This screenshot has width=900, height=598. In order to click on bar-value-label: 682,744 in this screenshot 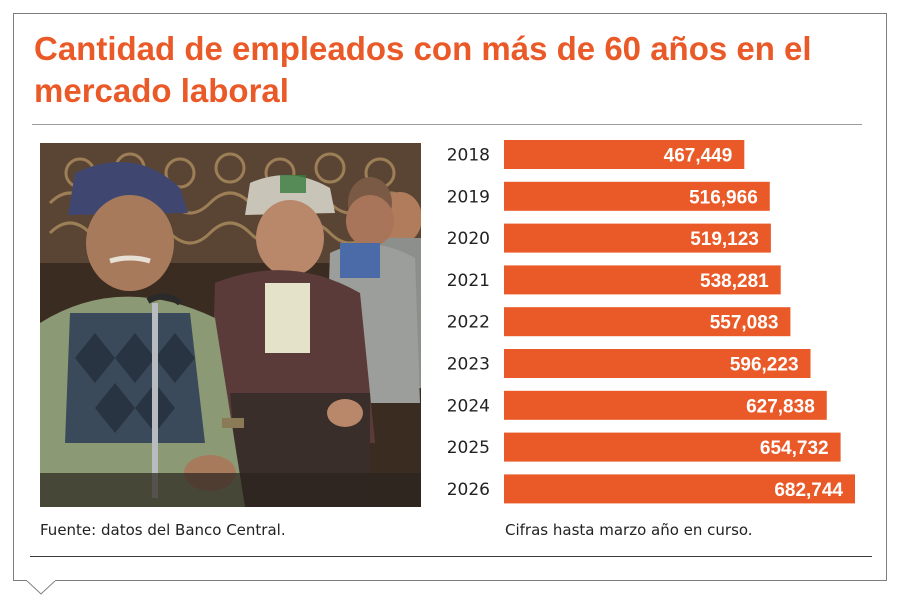, I will do `click(808, 490)`.